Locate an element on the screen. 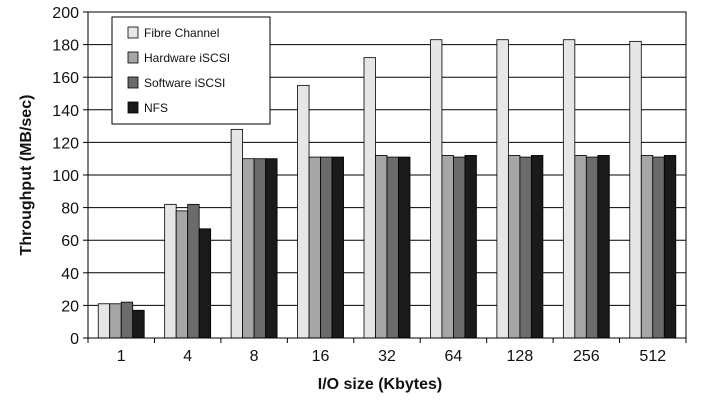  x-tick-label: 16 is located at coordinates (321, 356).